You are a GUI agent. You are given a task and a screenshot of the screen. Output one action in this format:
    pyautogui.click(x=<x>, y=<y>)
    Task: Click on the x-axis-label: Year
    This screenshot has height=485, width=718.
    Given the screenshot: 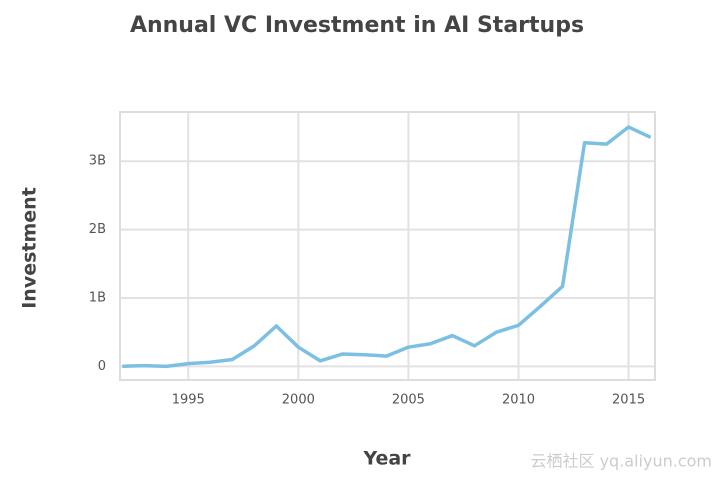 What is the action you would take?
    pyautogui.click(x=386, y=459)
    